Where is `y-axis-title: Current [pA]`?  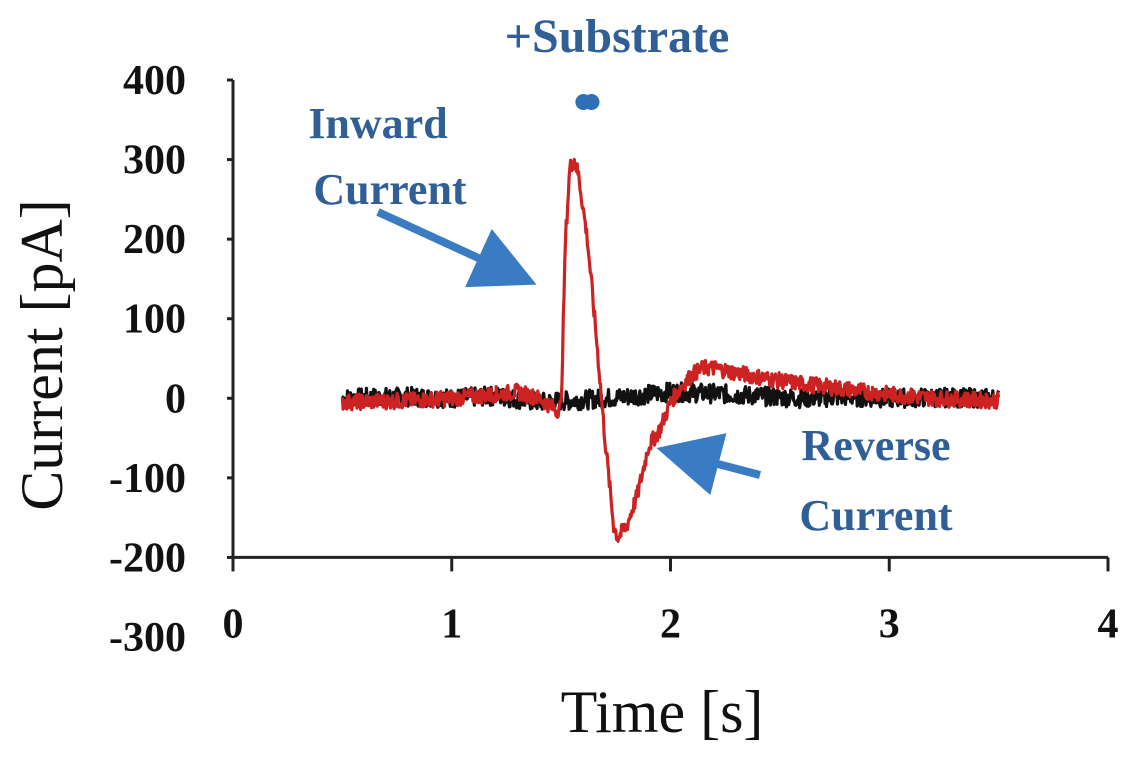
y-axis-title: Current [pA] is located at coordinates (42, 355).